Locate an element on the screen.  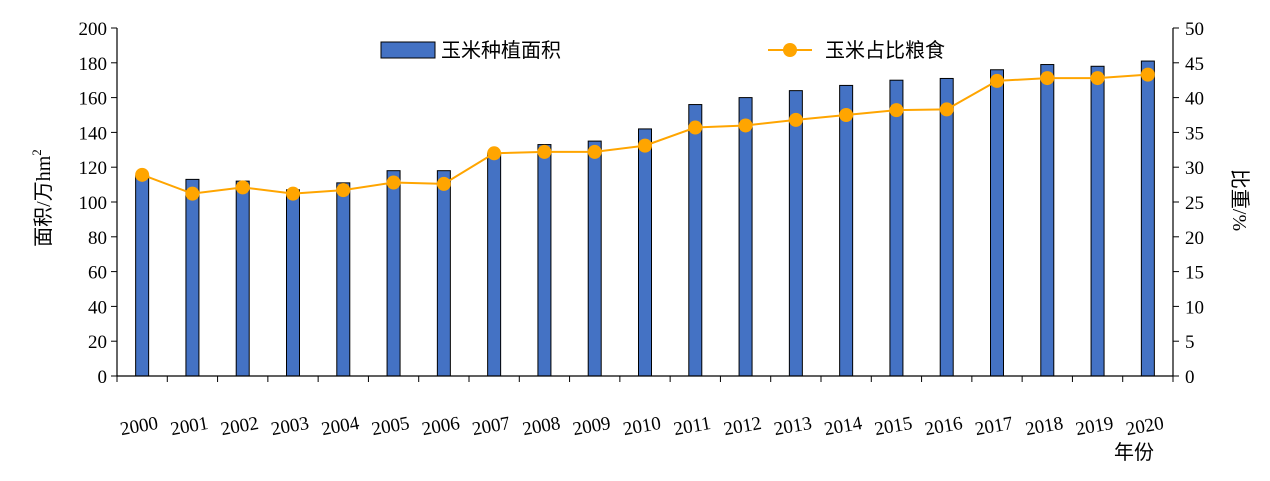
y2-tick-label: 0 is located at coordinates (1190, 377).